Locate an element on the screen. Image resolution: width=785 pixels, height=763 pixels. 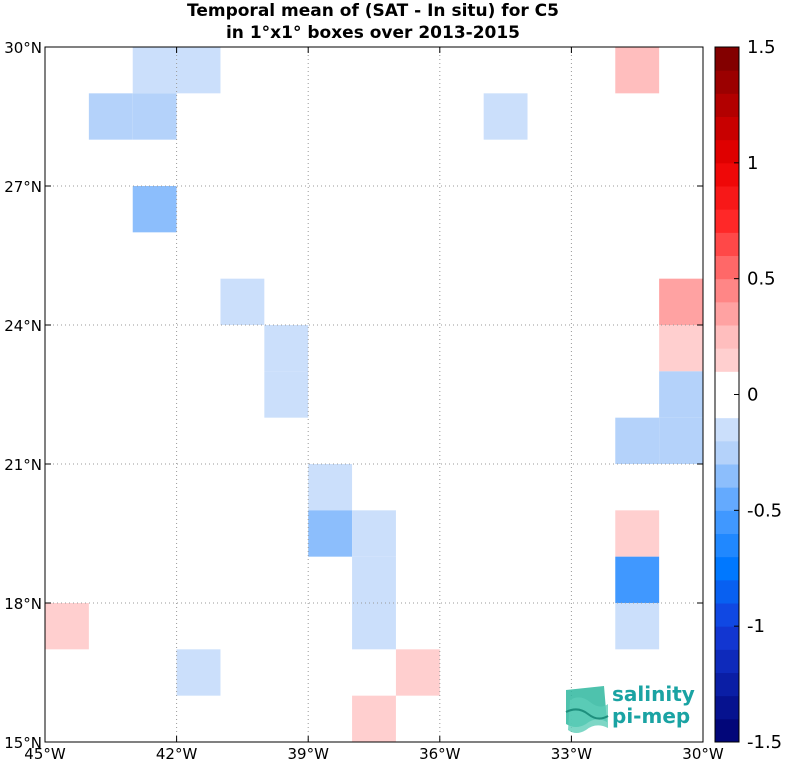
salinity-pi-mep-logo: salinity pi-mep is located at coordinates (630, 707).